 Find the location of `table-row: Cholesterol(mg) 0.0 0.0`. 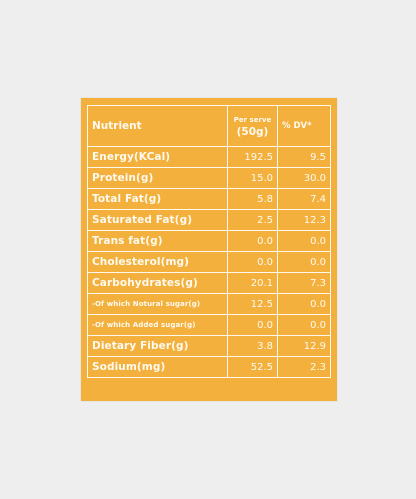

table-row: Cholesterol(mg) 0.0 0.0 is located at coordinates (209, 262).